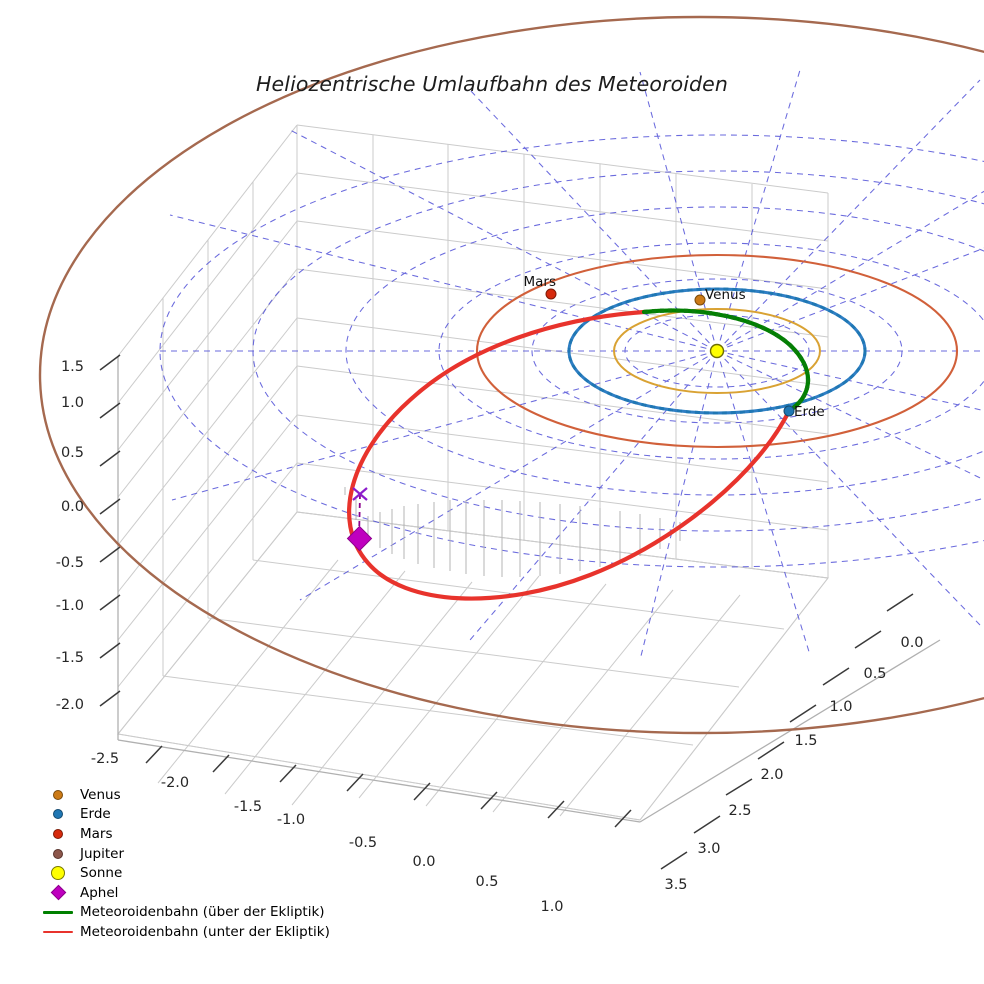  What do you see at coordinates (101, 873) in the screenshot?
I see `legend-label-sonne: Sonne` at bounding box center [101, 873].